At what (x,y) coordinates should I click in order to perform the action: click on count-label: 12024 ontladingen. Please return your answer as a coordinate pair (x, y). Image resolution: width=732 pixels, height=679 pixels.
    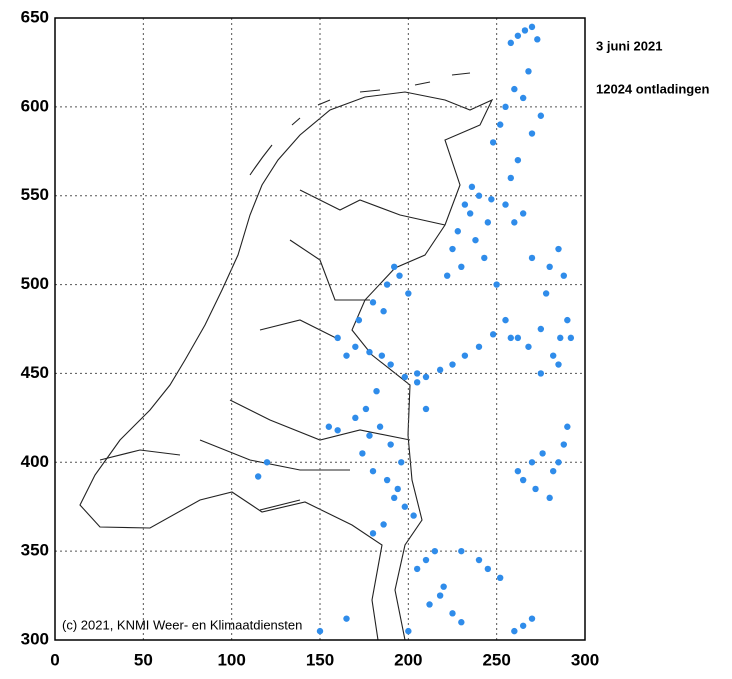
    Looking at the image, I should click on (652, 88).